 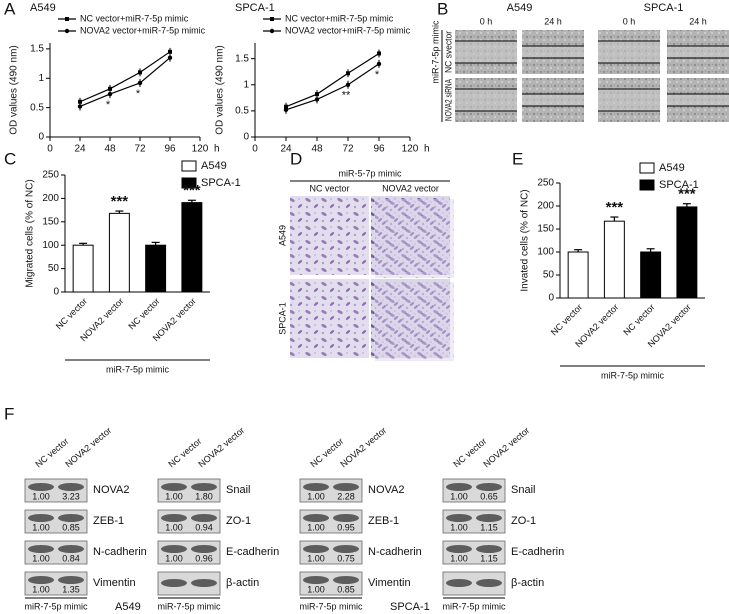 I want to click on y-tick-label: 50, so click(x=549, y=275).